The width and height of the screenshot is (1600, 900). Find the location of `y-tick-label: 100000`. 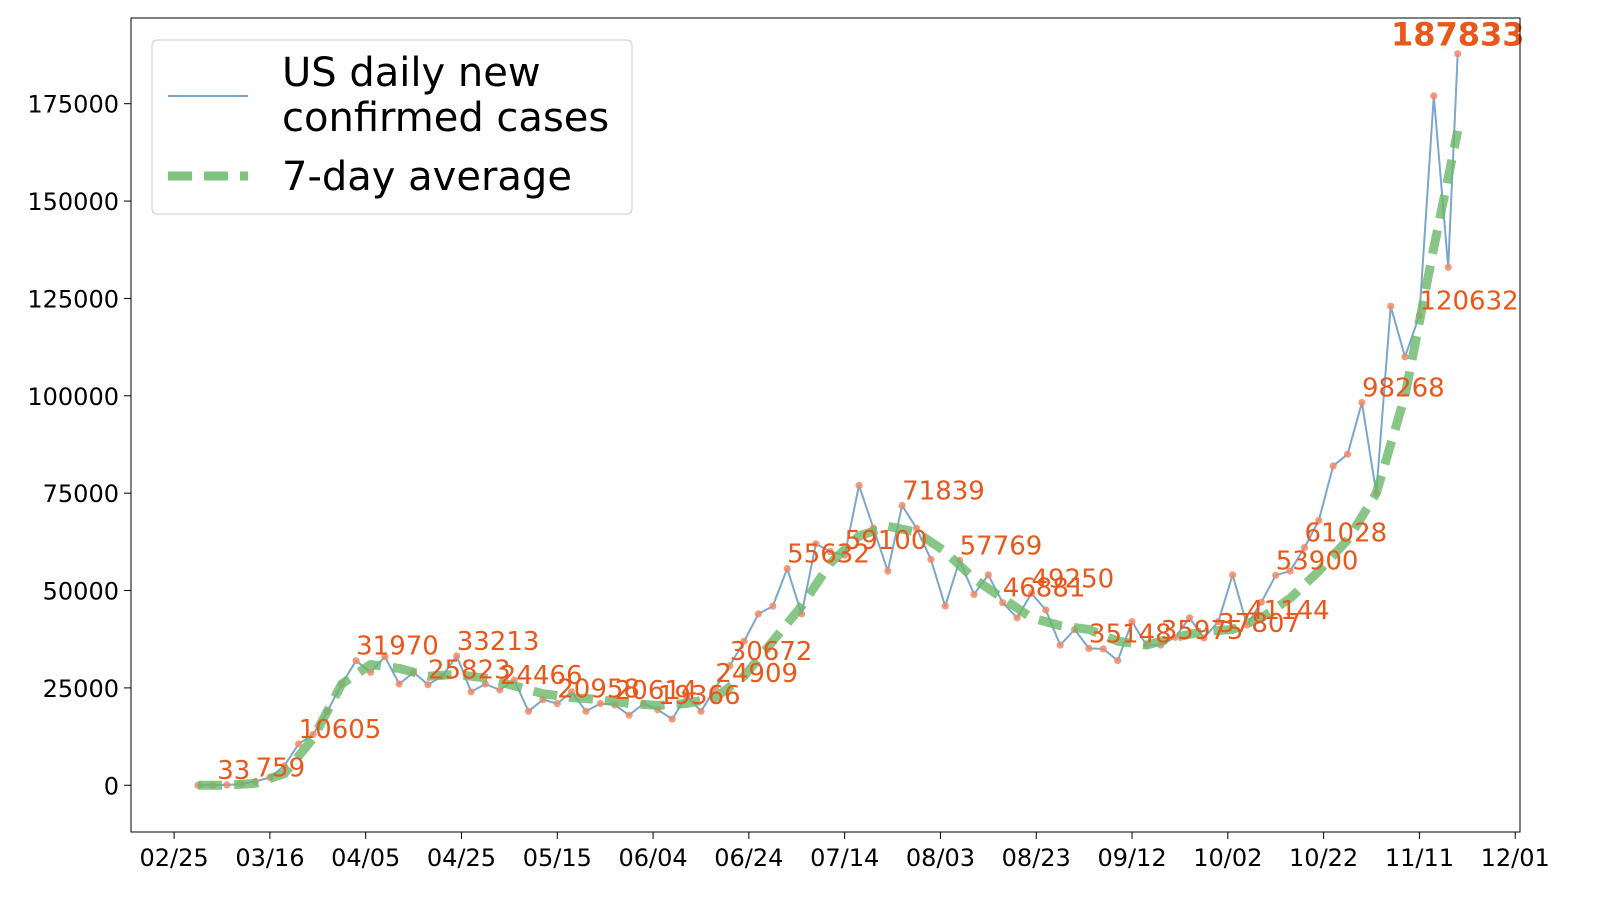

y-tick-label: 100000 is located at coordinates (73, 397).